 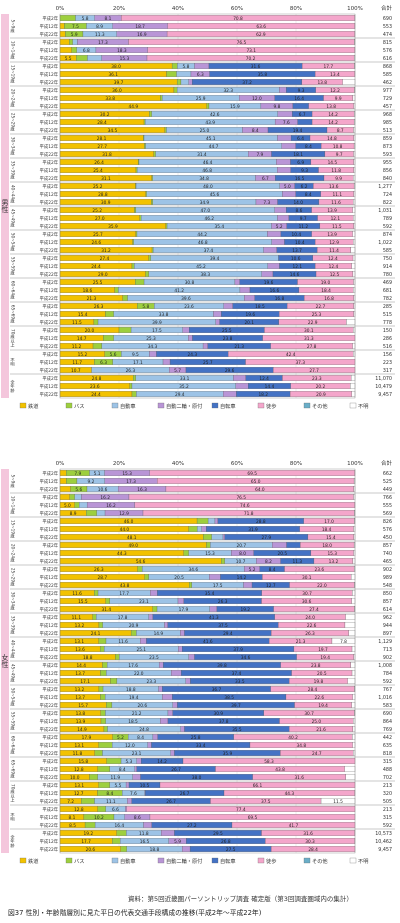 I want to click on data-label: 76.5, so click(x=242, y=43).